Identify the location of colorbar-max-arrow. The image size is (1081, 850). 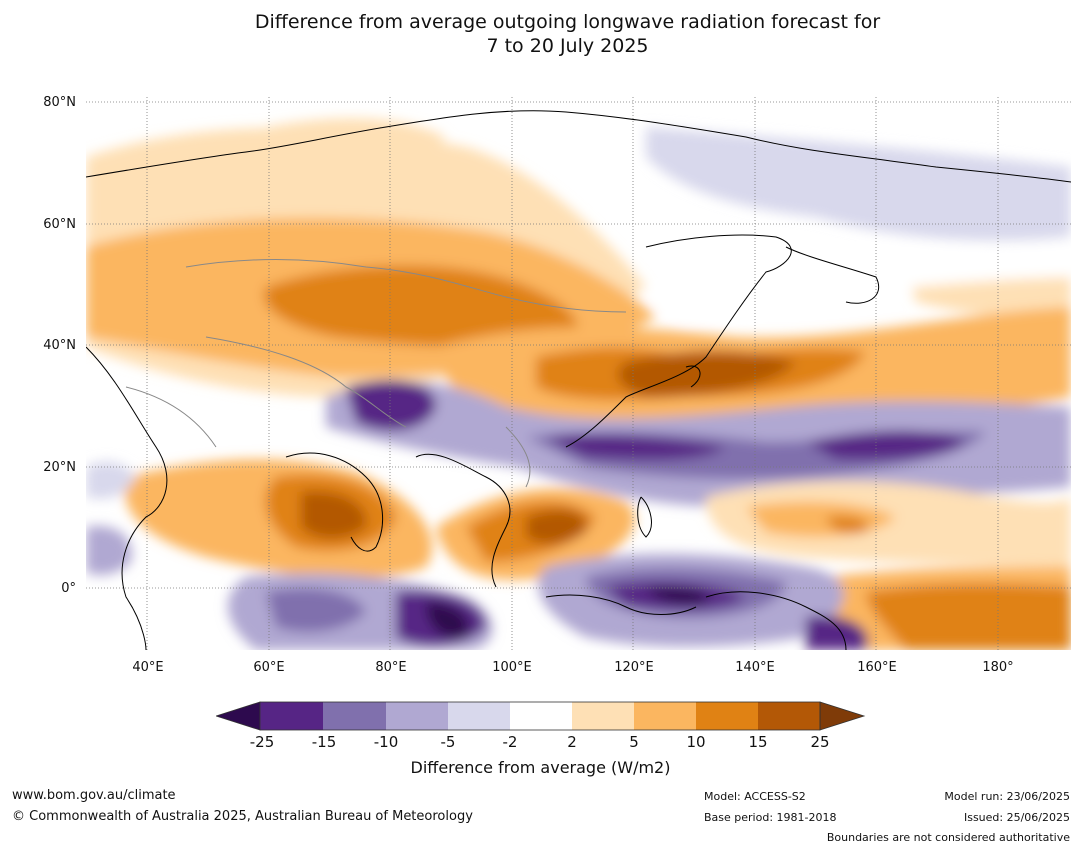
(842, 716).